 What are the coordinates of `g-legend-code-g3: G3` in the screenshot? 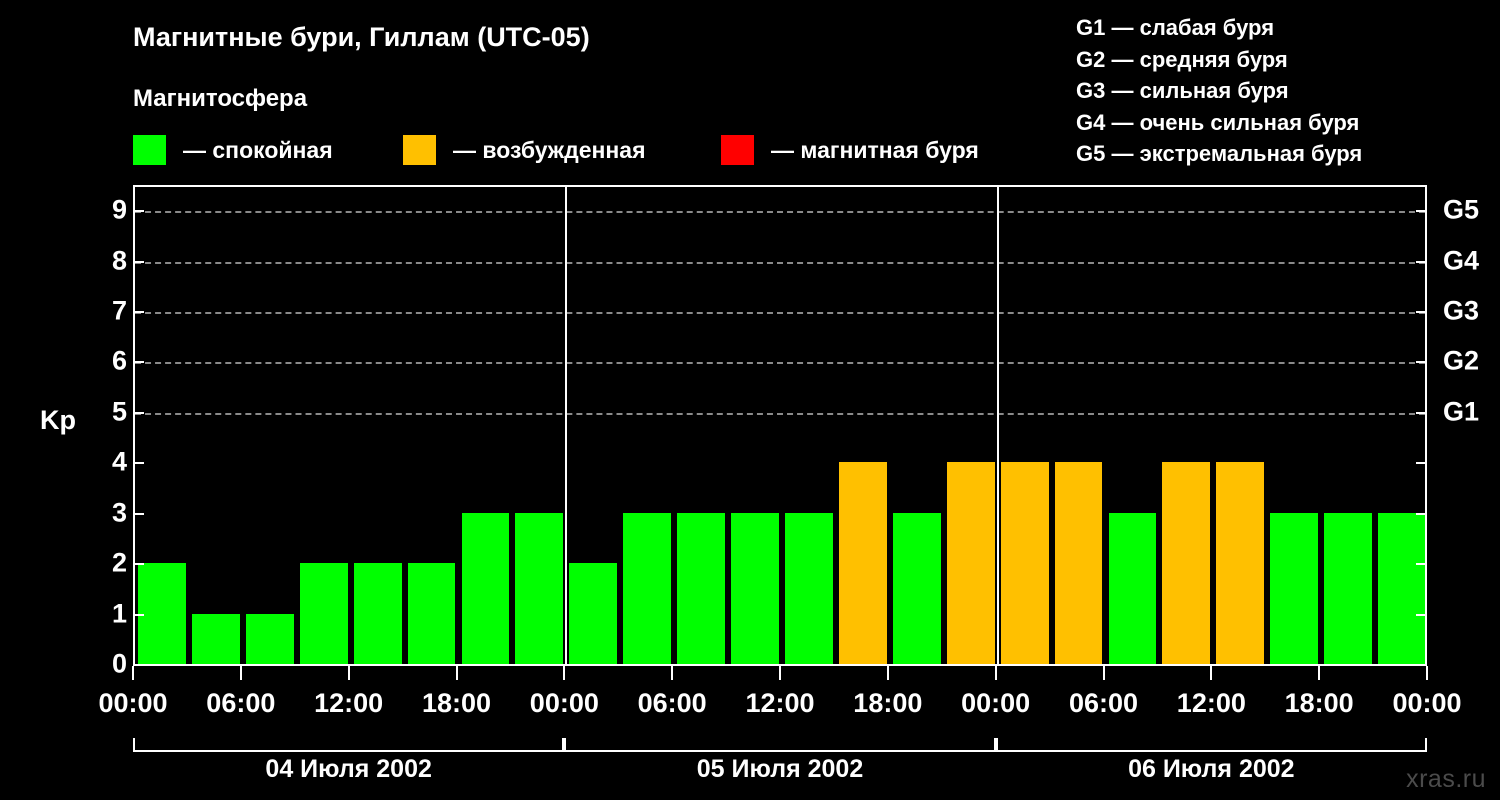 It's located at (1091, 90).